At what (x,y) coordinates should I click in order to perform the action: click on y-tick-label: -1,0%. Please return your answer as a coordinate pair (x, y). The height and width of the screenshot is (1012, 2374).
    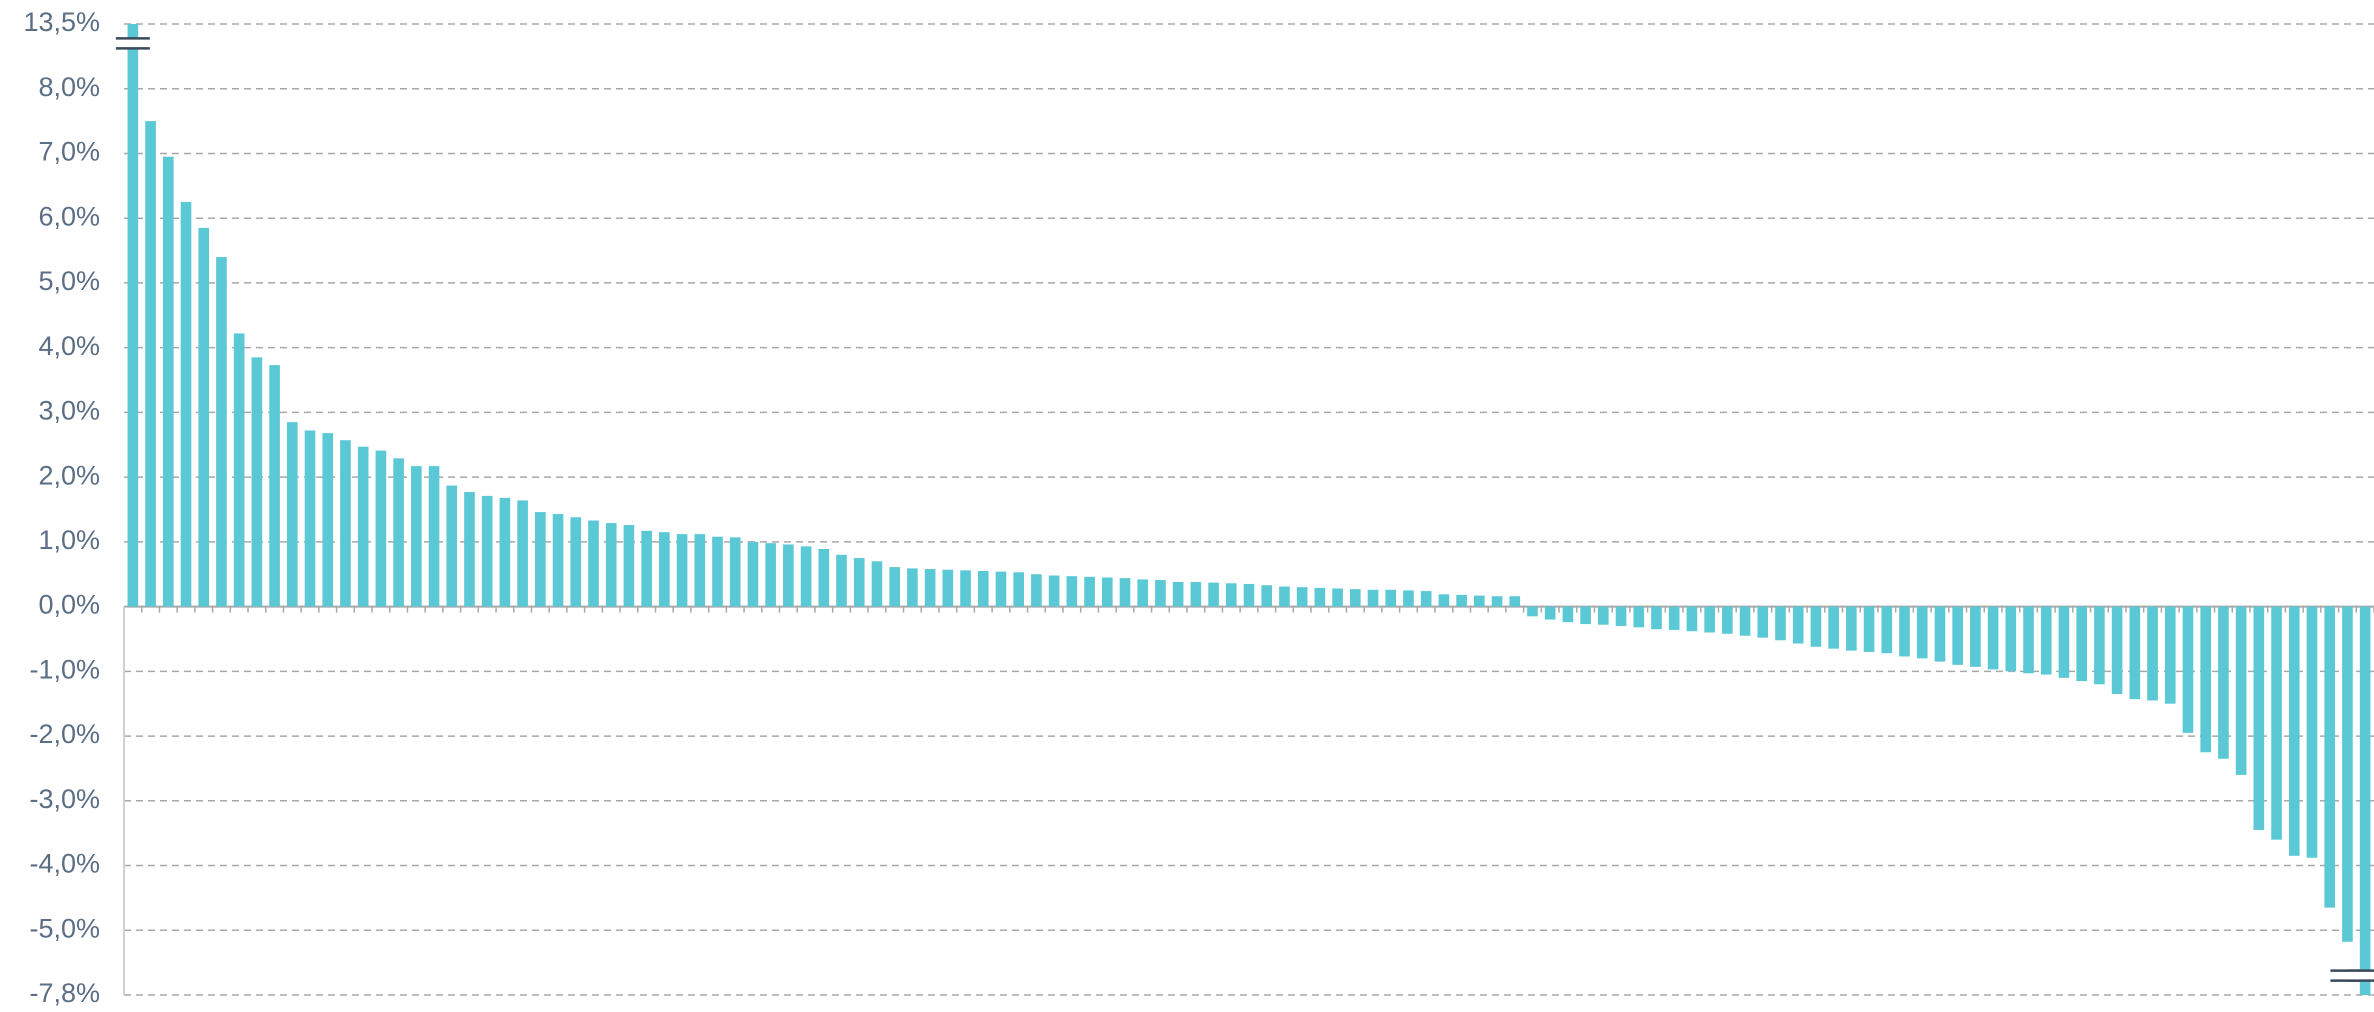
    Looking at the image, I should click on (64, 669).